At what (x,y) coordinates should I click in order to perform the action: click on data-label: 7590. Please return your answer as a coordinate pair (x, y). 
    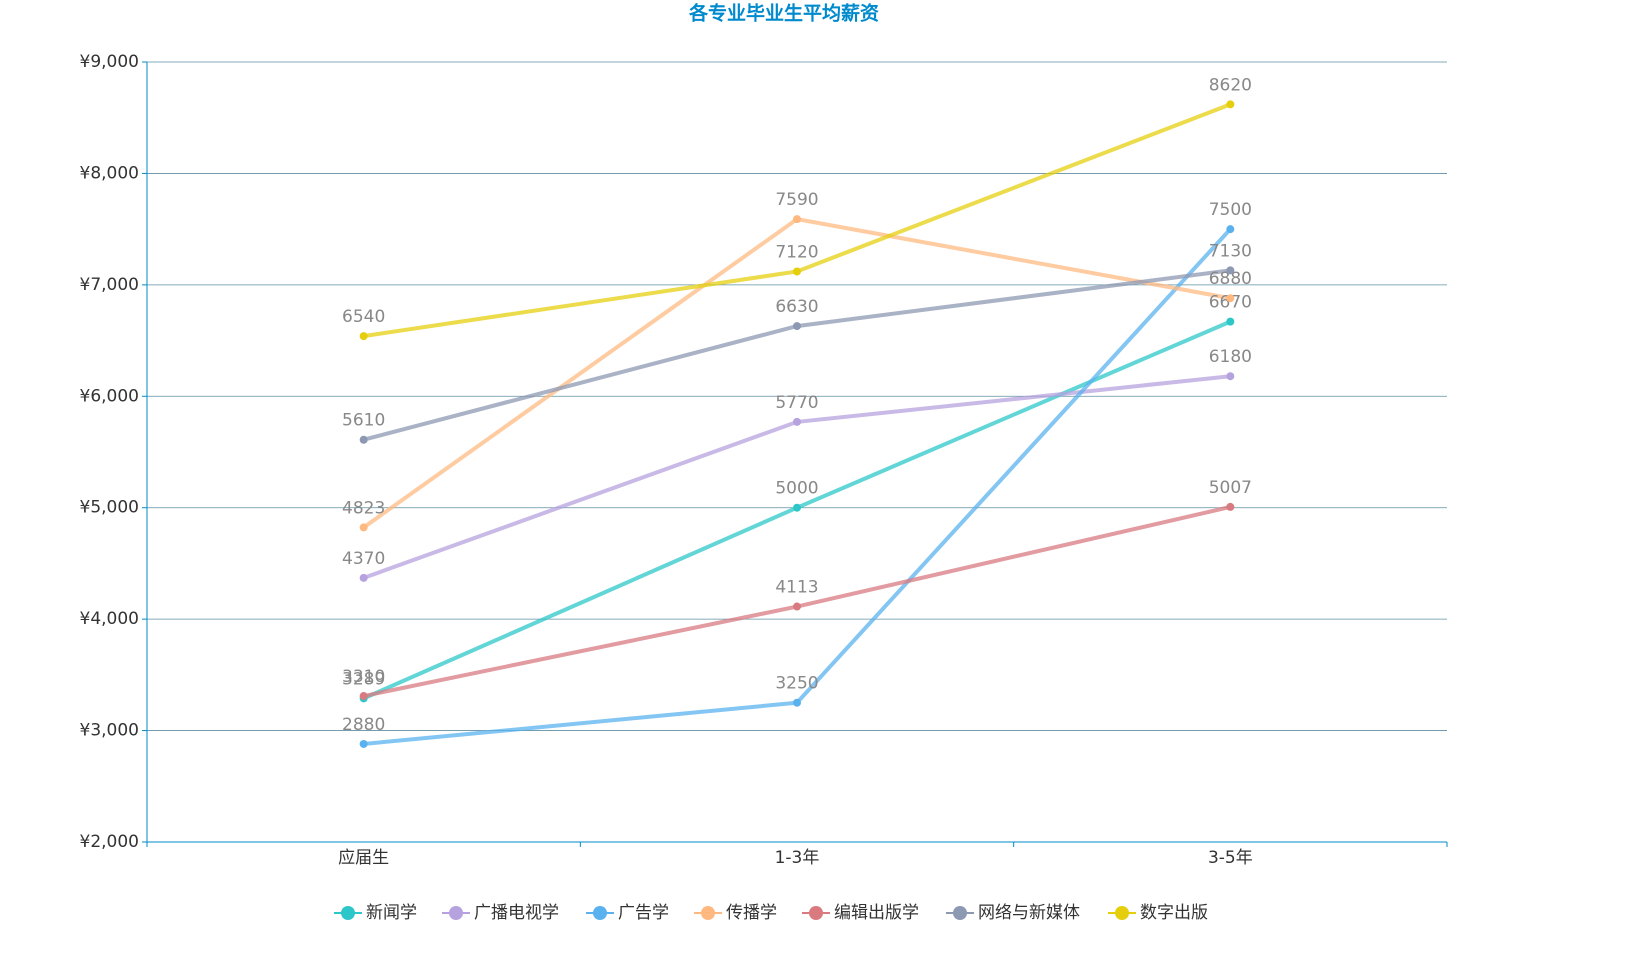
    Looking at the image, I should click on (796, 200).